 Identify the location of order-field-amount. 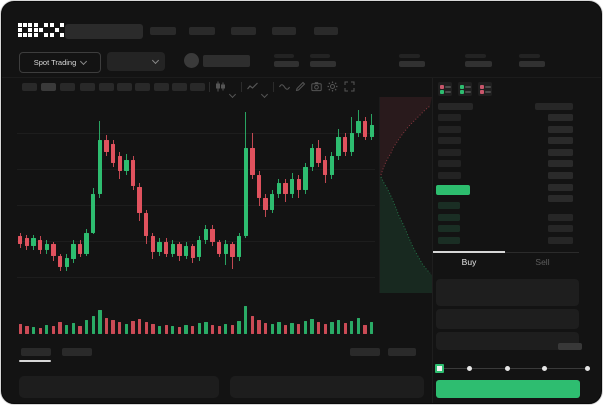
(507, 319).